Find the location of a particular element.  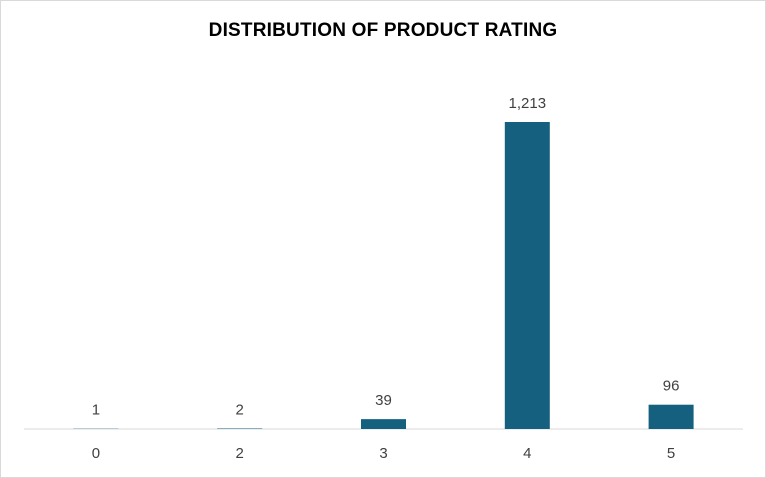

data-label-rating-5: 96 is located at coordinates (671, 386).